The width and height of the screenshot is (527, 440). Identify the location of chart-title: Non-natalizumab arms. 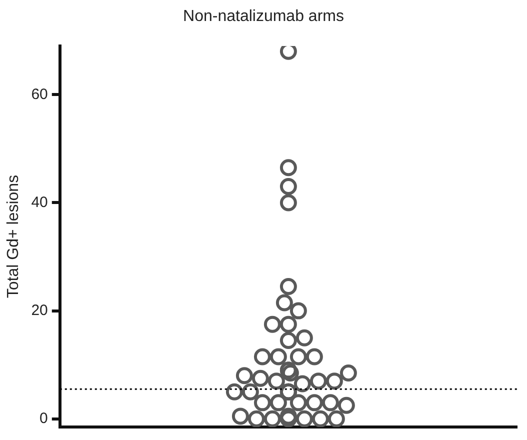
(263, 17).